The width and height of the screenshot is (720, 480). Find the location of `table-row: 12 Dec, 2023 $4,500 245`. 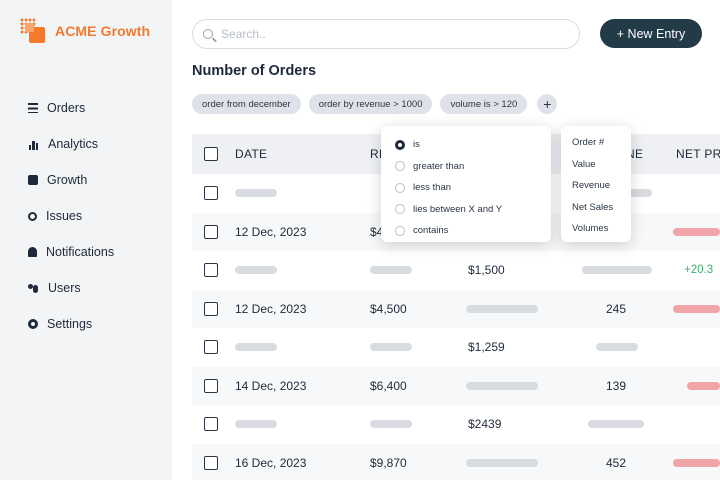

table-row: 12 Dec, 2023 $4,500 245 is located at coordinates (456, 308).